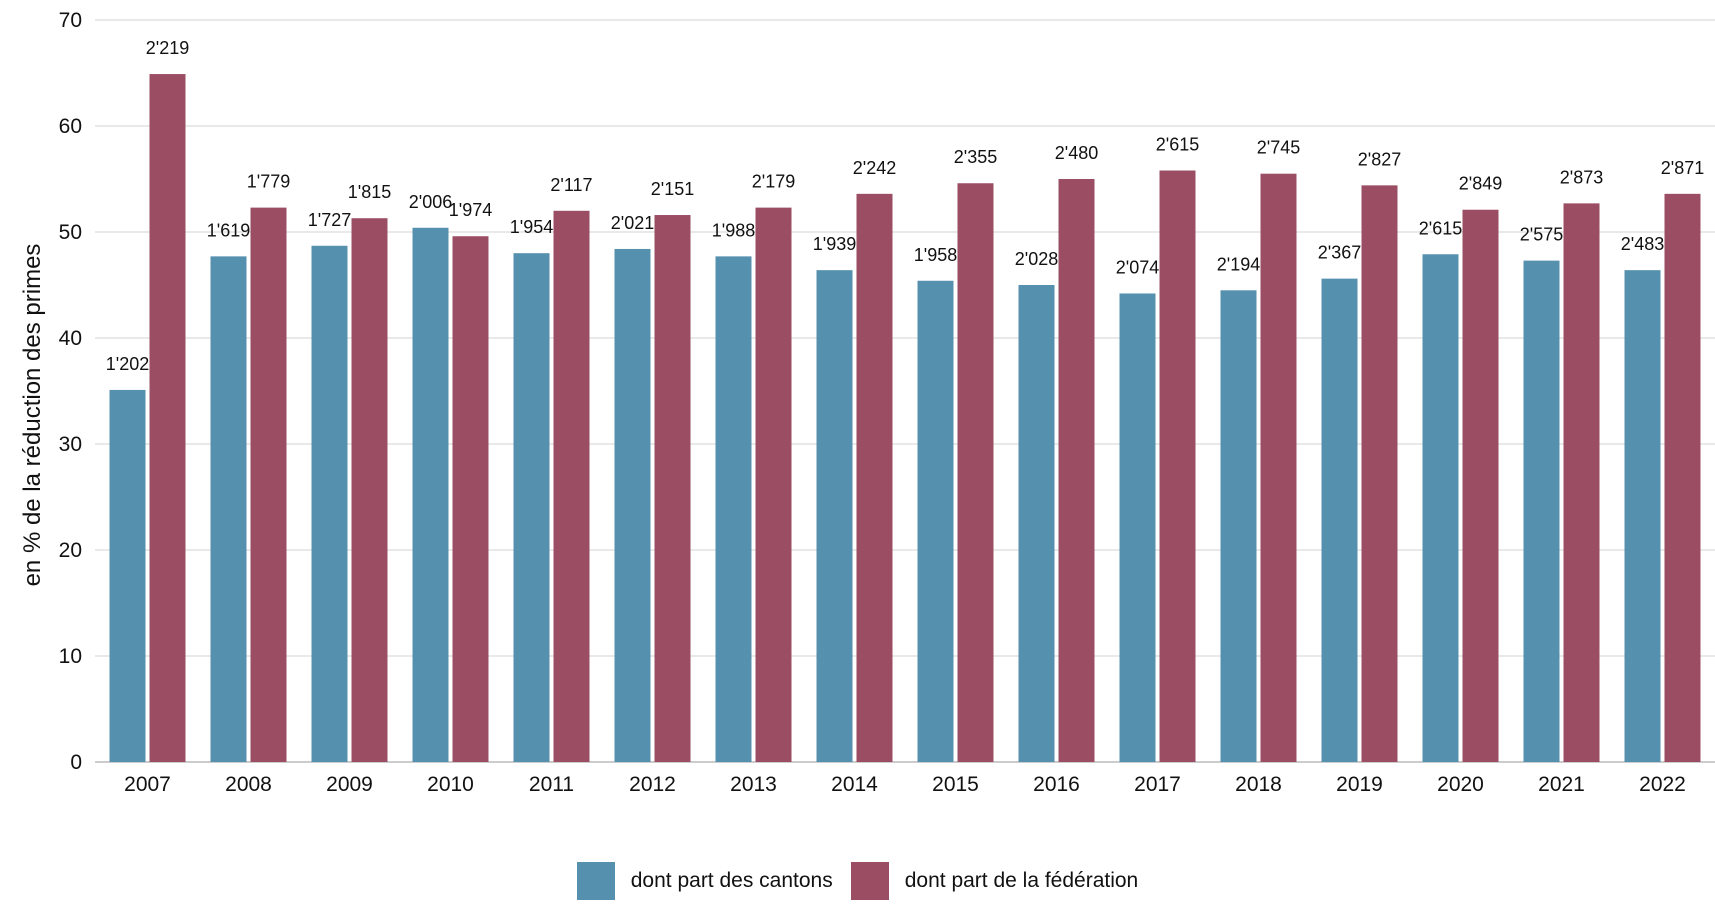  What do you see at coordinates (1056, 784) in the screenshot?
I see `x-tick-label: 2016` at bounding box center [1056, 784].